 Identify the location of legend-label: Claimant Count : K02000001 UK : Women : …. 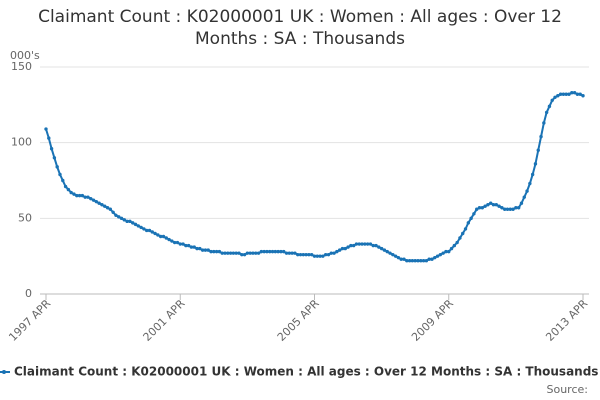
(306, 372).